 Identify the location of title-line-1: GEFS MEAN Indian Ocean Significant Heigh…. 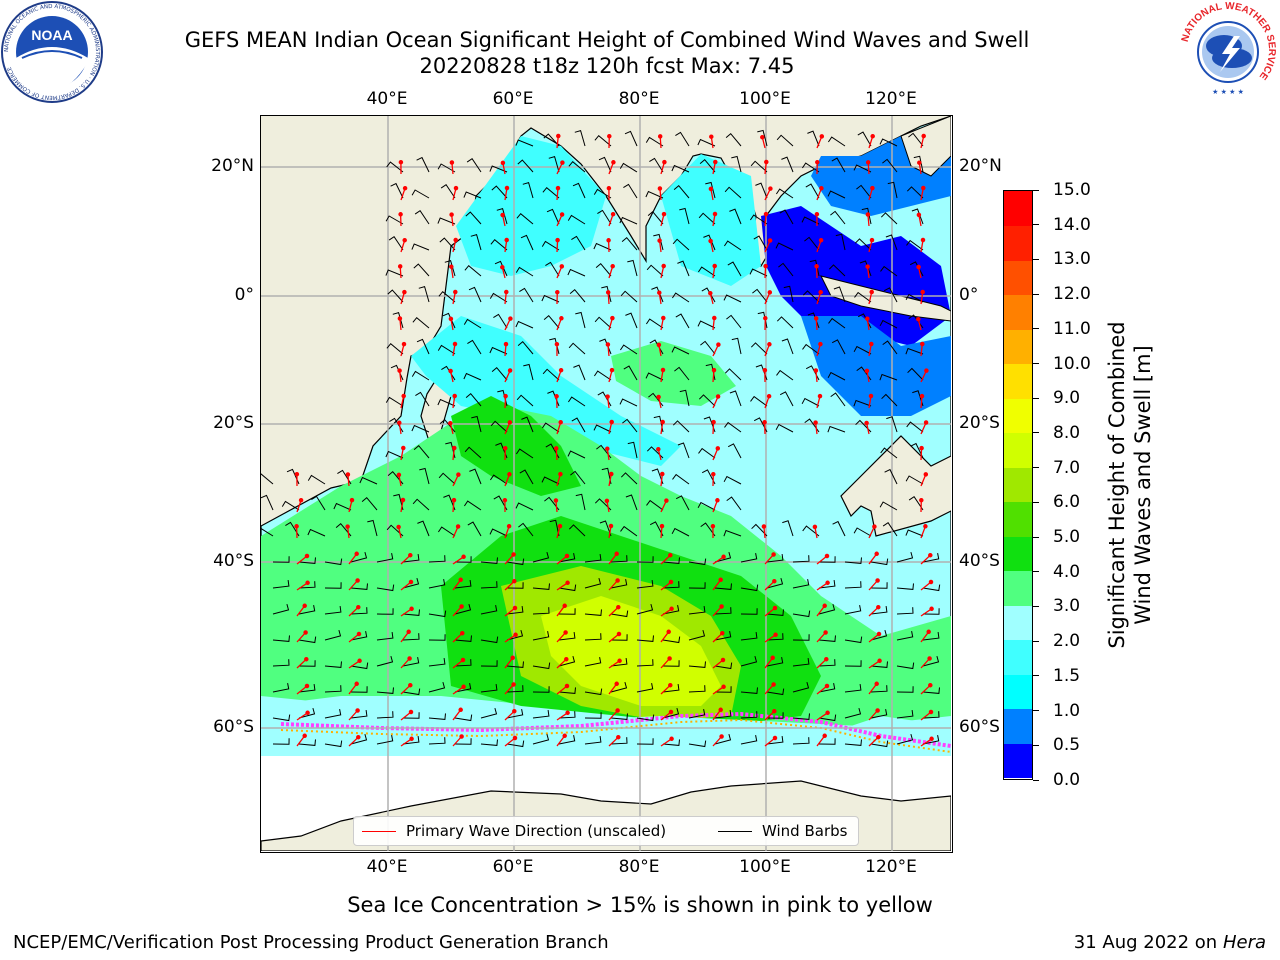
(607, 40).